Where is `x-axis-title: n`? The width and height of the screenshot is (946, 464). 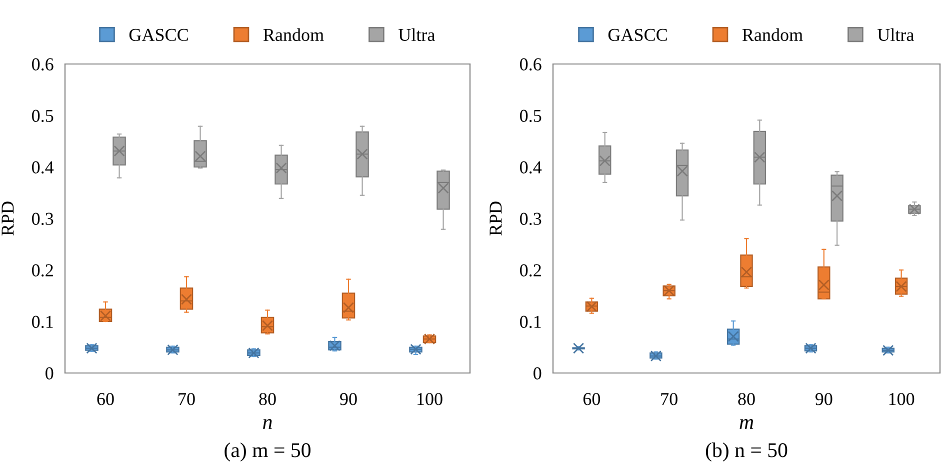
x-axis-title: n is located at coordinates (267, 424).